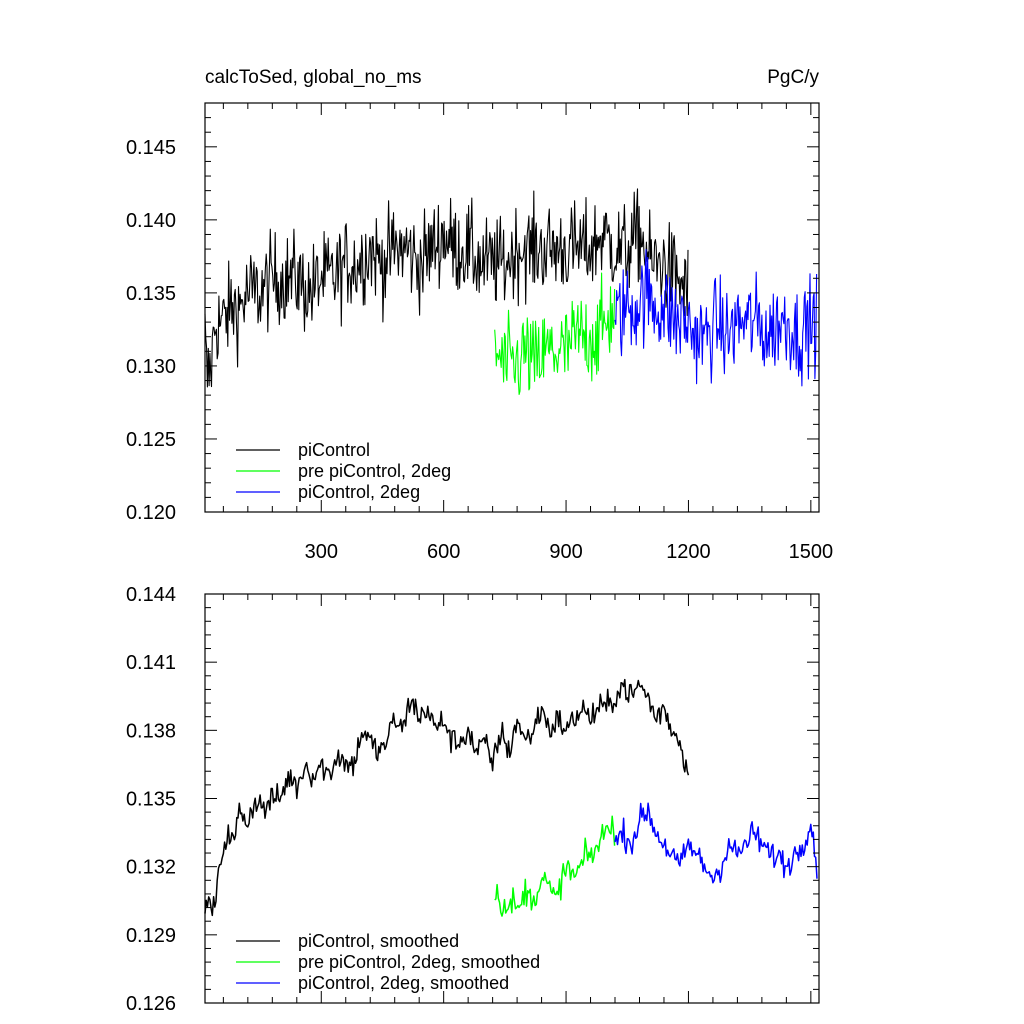  I want to click on legend-label-piControl-2deg: piControl, 2deg, so click(359, 492).